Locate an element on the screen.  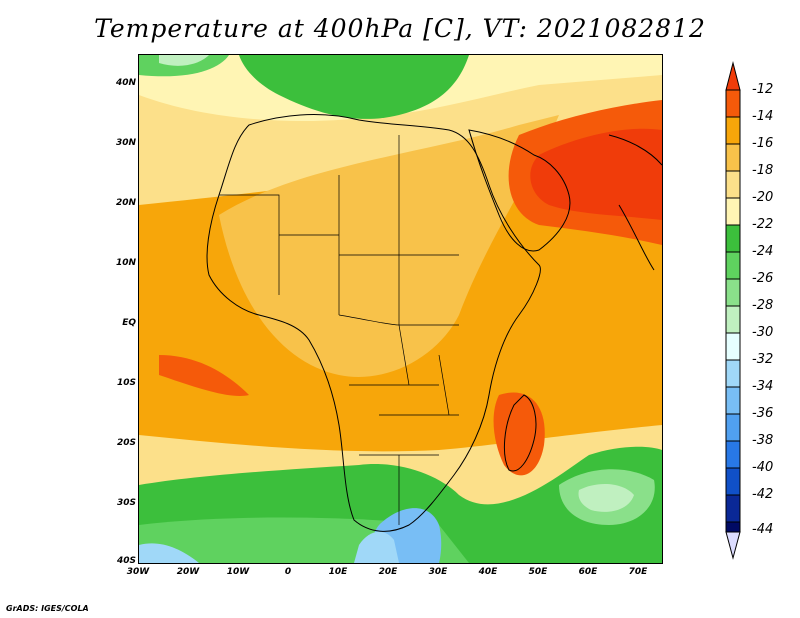
colorbar-label: -44 is located at coordinates (763, 529).